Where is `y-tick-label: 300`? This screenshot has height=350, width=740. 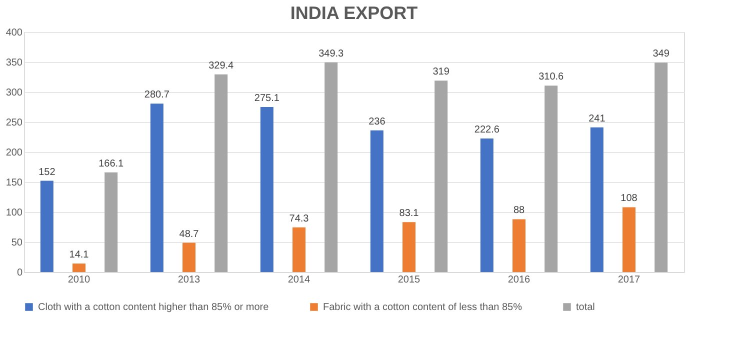
y-tick-label: 300 is located at coordinates (14, 93).